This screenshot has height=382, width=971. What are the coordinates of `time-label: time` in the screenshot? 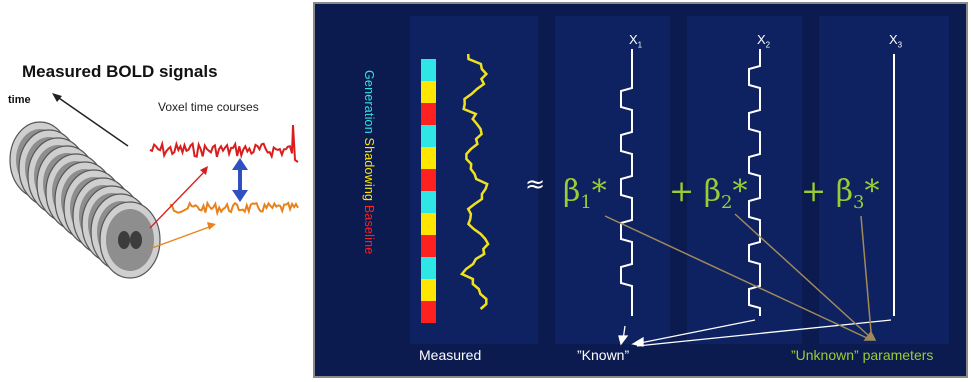 It's located at (19, 100).